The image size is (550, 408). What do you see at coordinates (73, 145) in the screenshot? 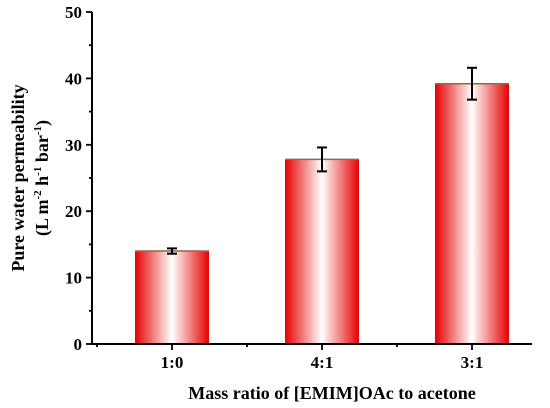
I see `y-tick-label: 30` at bounding box center [73, 145].